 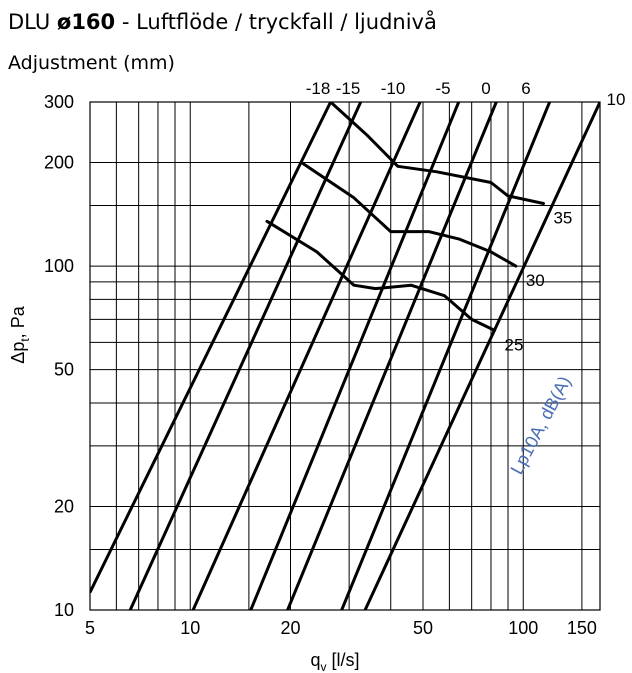 I want to click on adjustment-label--10: -10, so click(x=393, y=88).